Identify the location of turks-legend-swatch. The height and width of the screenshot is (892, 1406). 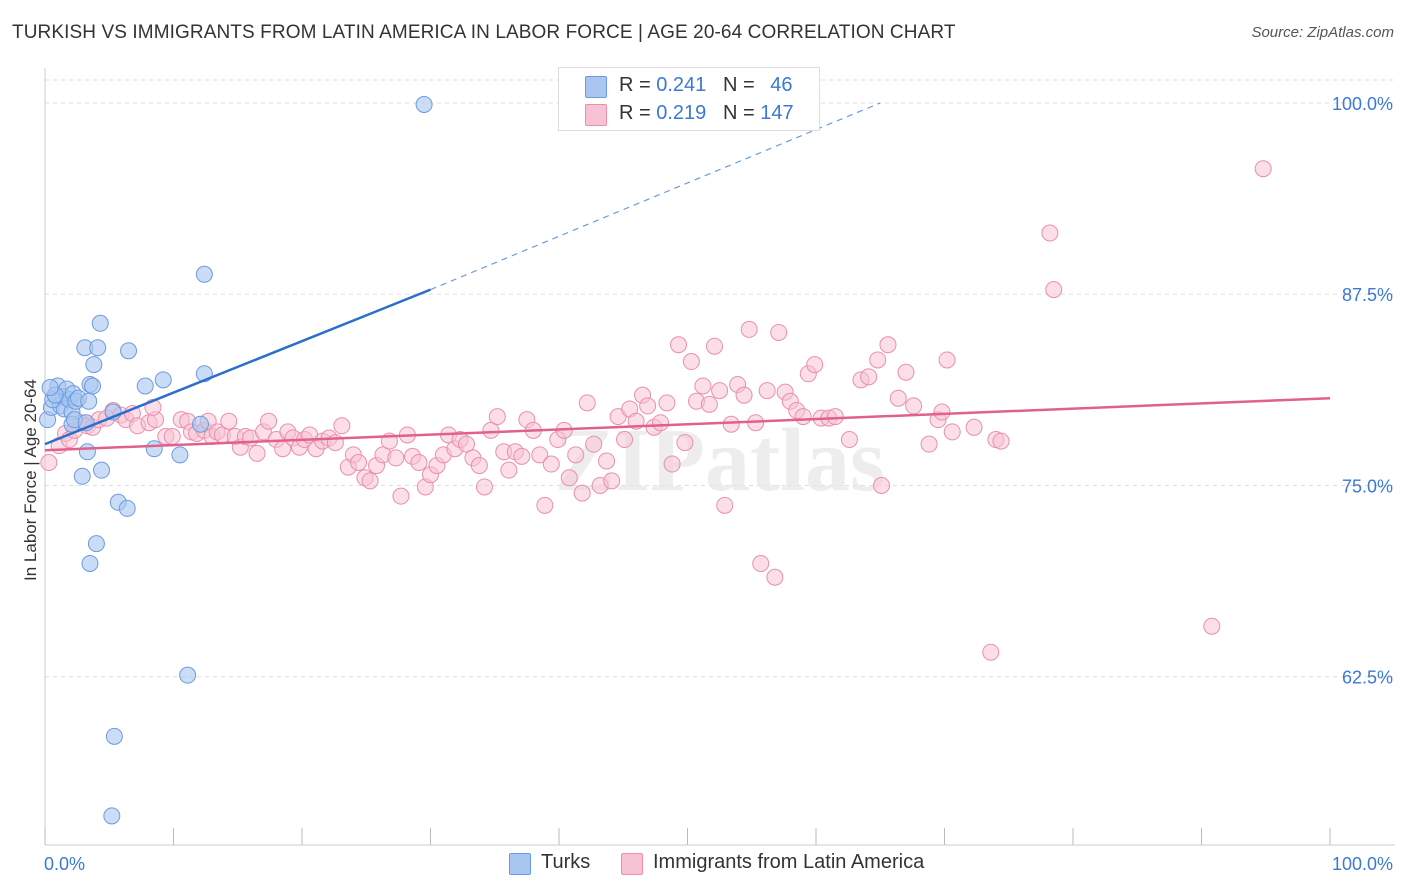
(520, 864).